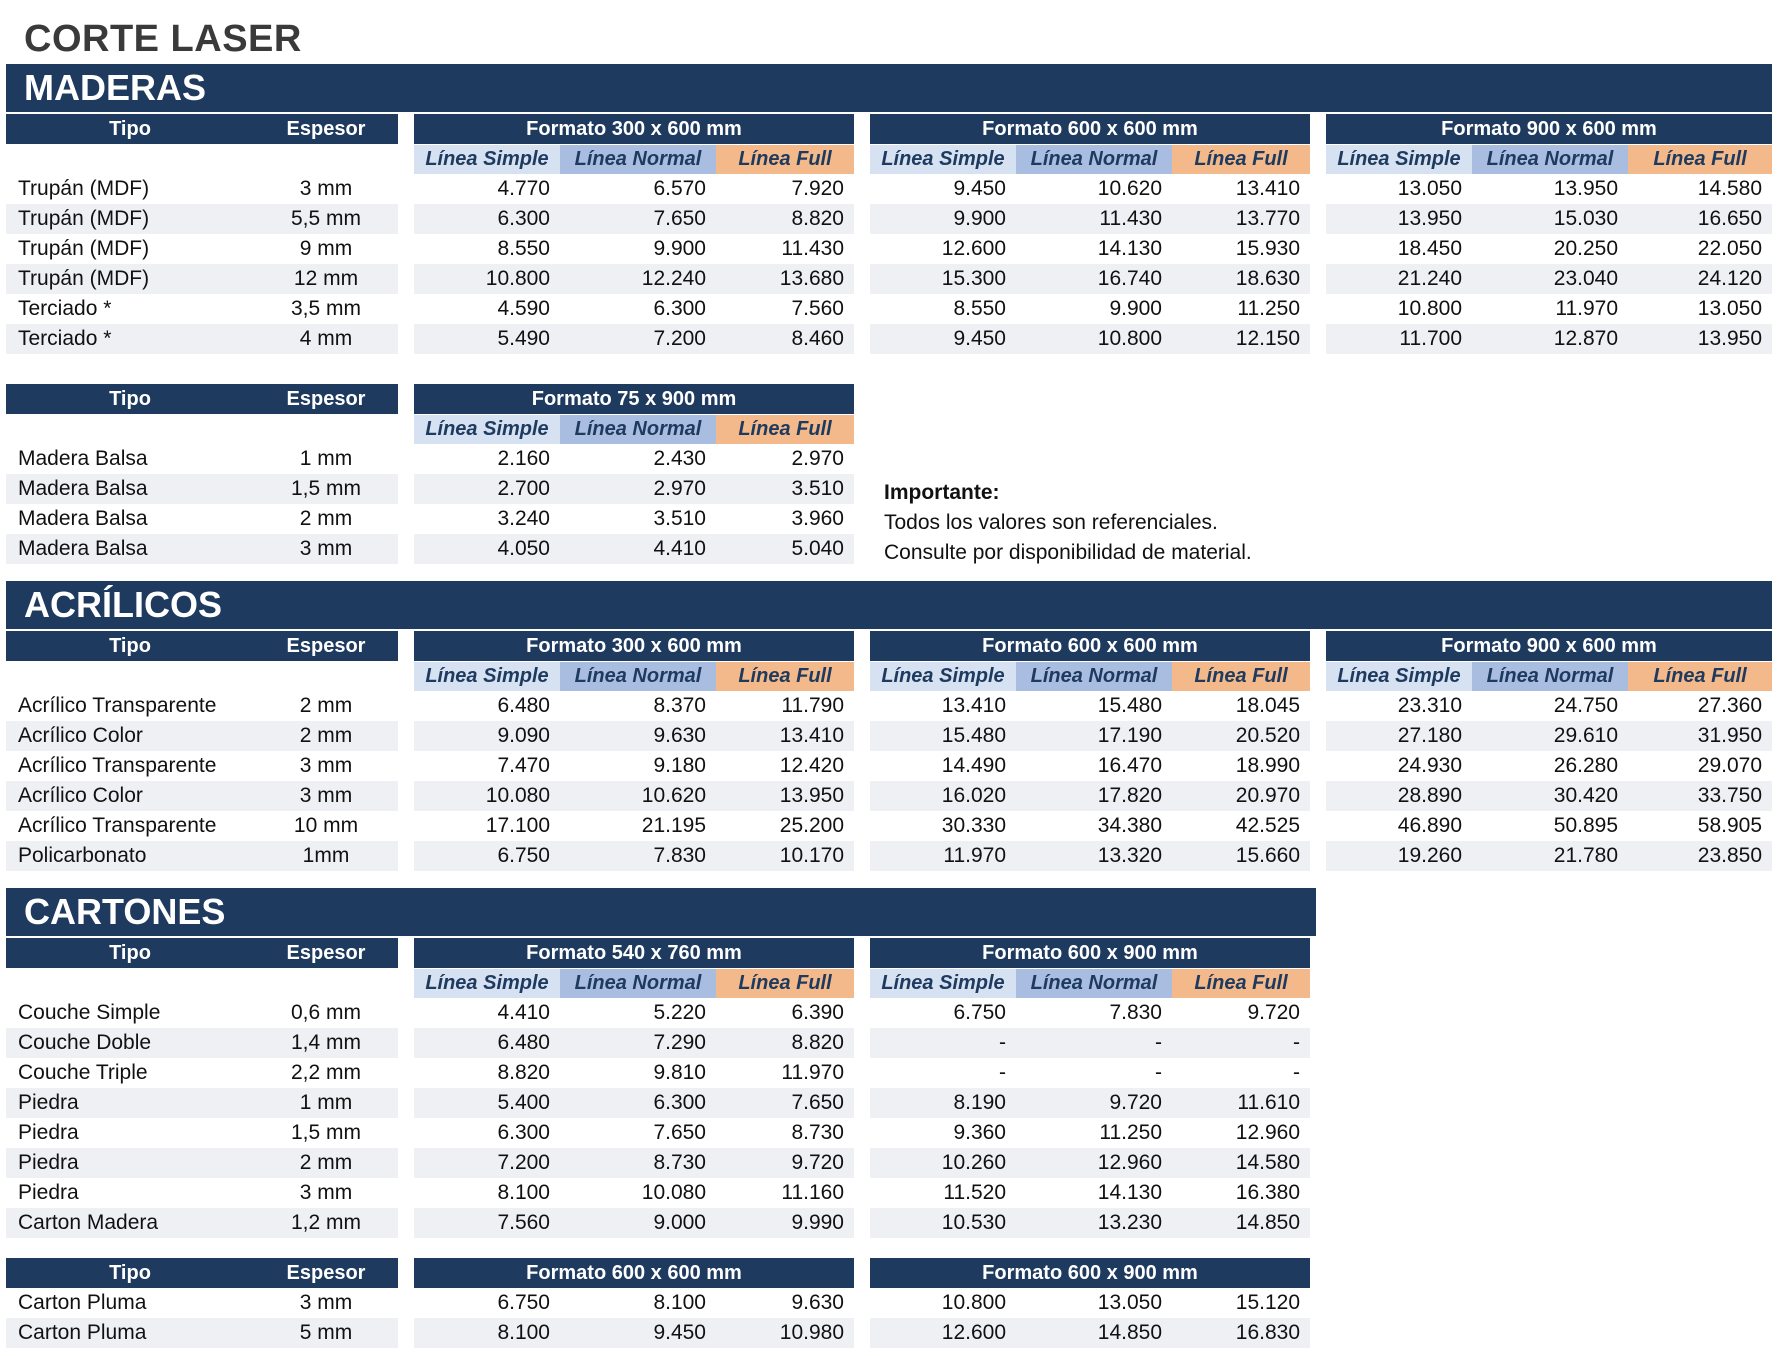 The width and height of the screenshot is (1778, 1356). What do you see at coordinates (326, 338) in the screenshot?
I see `espesor-cell: 4 mm` at bounding box center [326, 338].